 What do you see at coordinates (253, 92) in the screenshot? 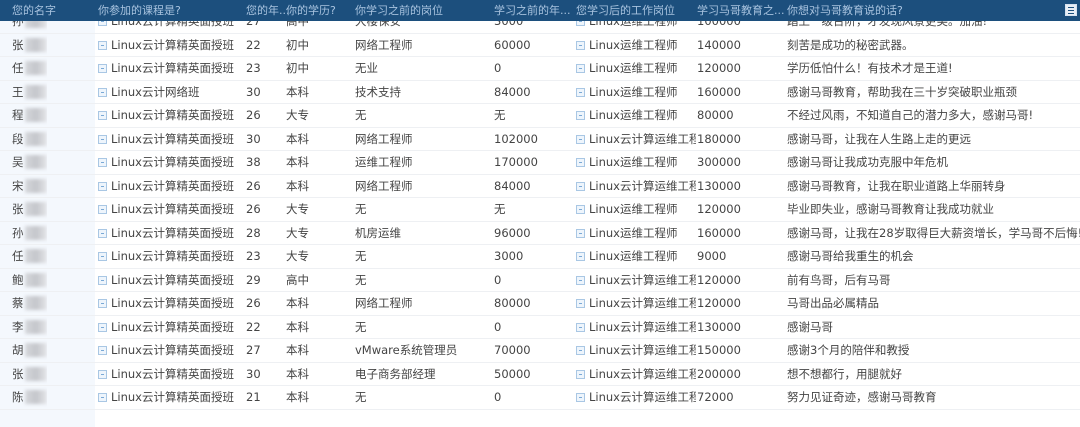
I see `age-cell: 30` at bounding box center [253, 92].